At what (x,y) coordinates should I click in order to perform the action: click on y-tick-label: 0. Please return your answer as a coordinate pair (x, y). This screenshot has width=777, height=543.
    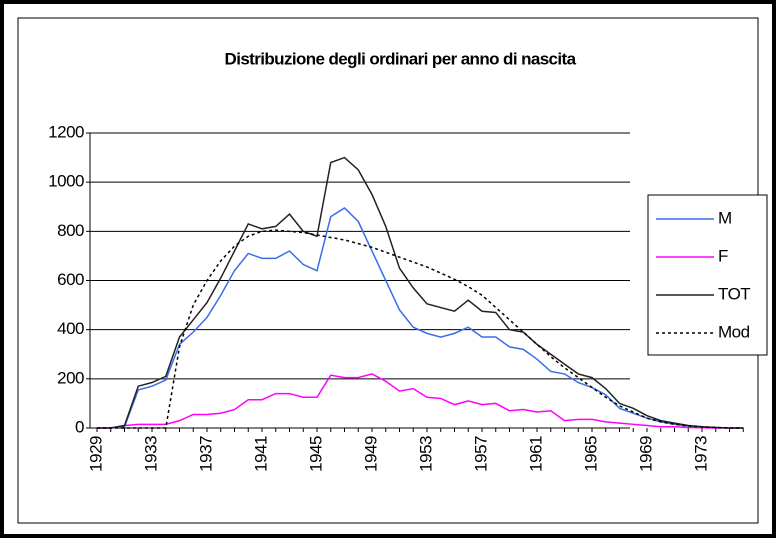
    Looking at the image, I should click on (79, 426).